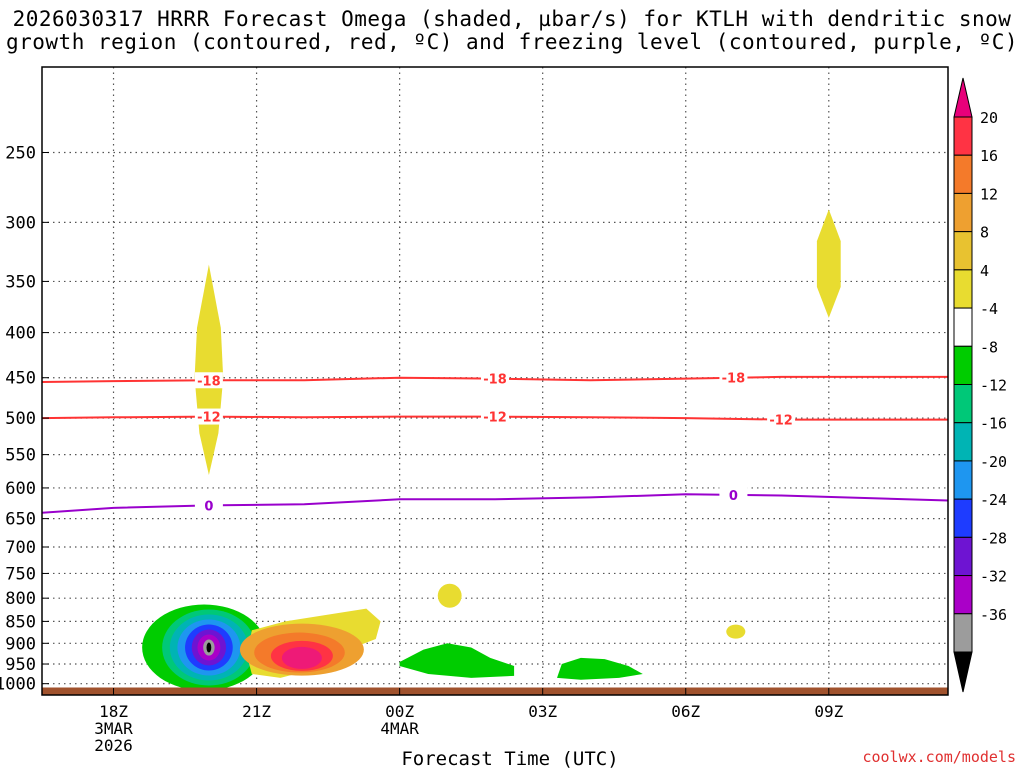 Image resolution: width=1024 pixels, height=768 pixels. Describe the element at coordinates (495, 691) in the screenshot. I see `ground-strip` at that location.